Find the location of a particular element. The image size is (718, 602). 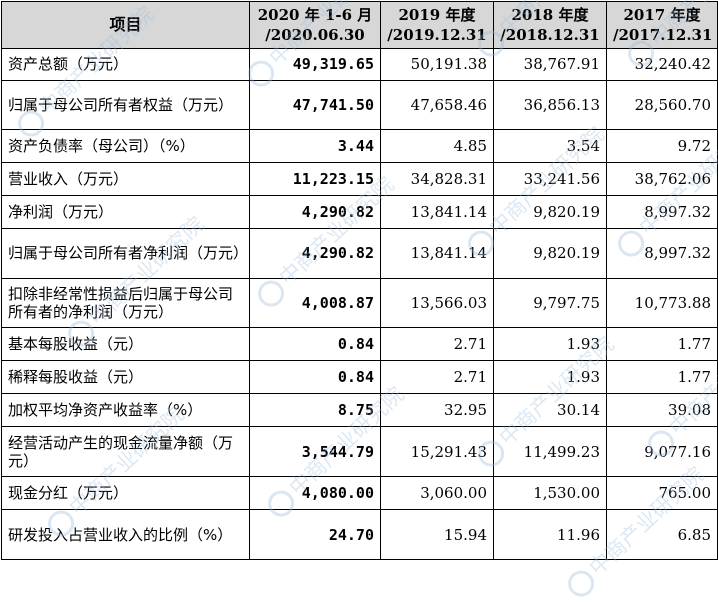

table-row: 现金分红（万元） 4,080.00 3,060.00 1,530.00 765.00 is located at coordinates (359, 493).